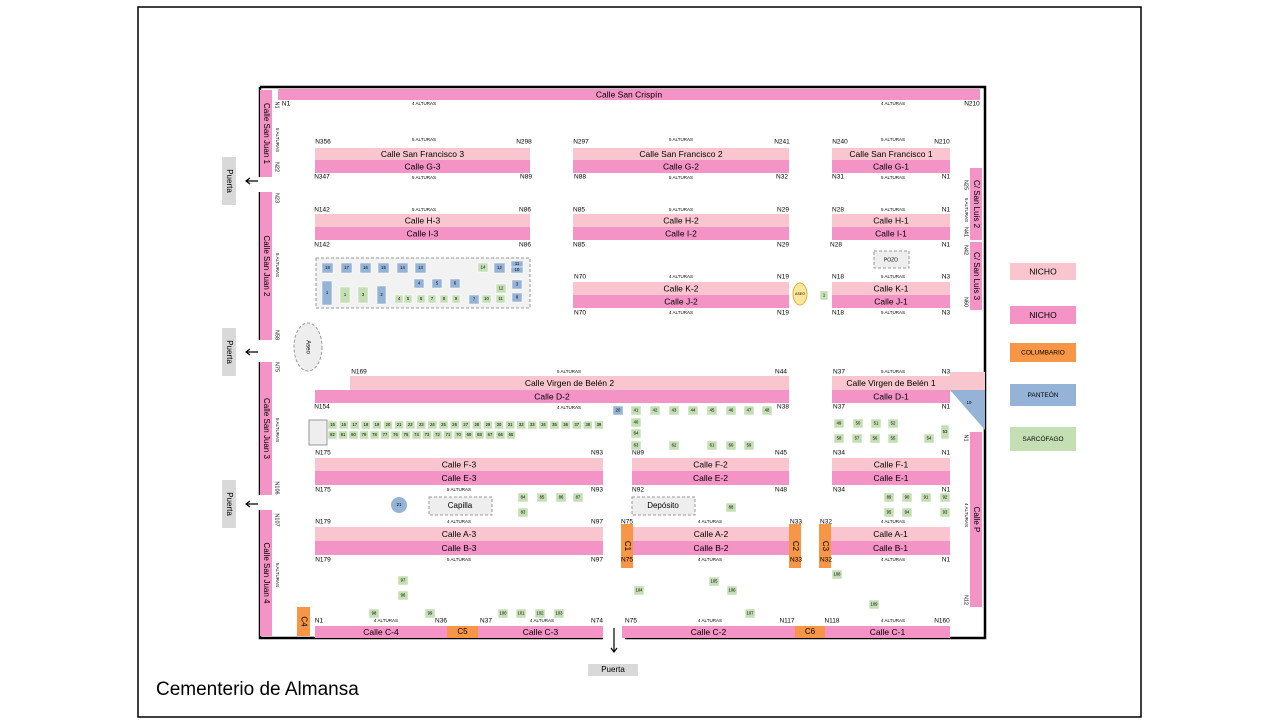  What do you see at coordinates (891, 396) in the screenshot?
I see `street-label: Calle D-1` at bounding box center [891, 396].